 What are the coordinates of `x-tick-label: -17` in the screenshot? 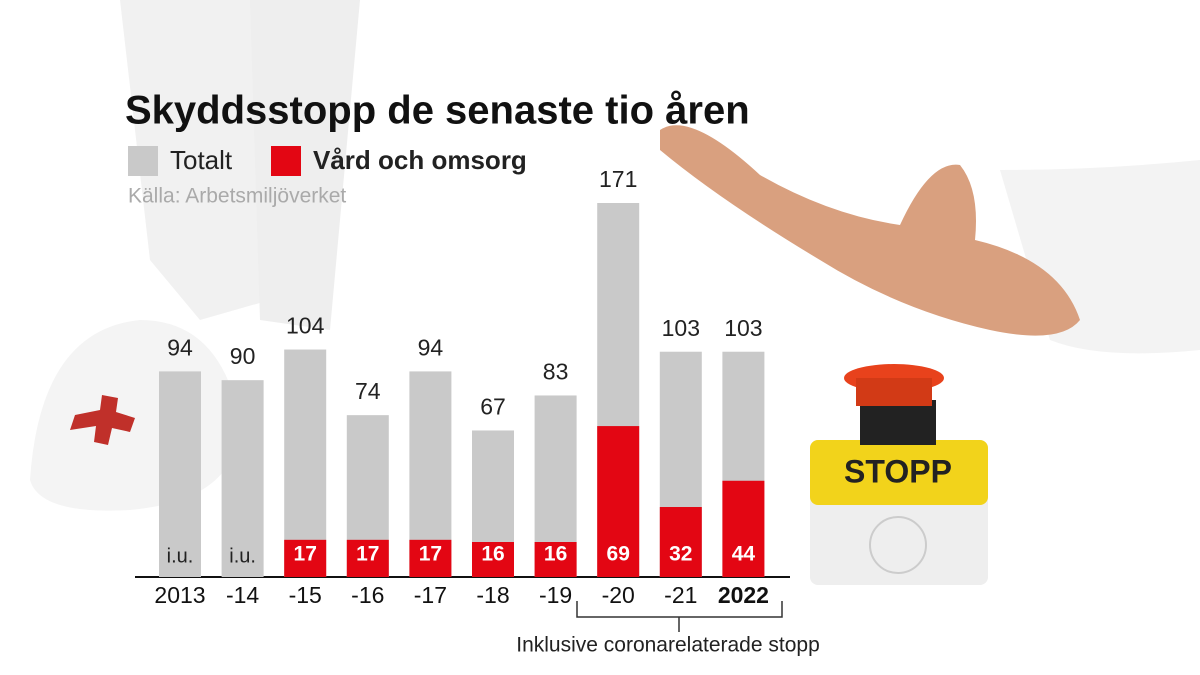 It's located at (430, 595).